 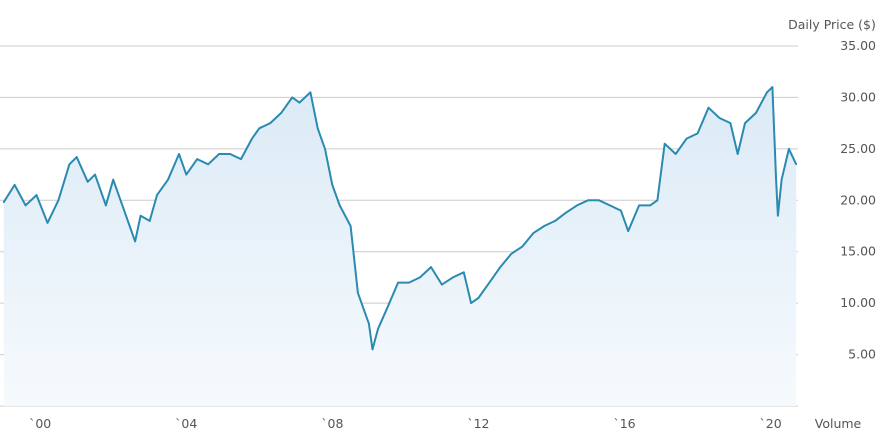 What do you see at coordinates (858, 251) in the screenshot?
I see `y-tick-label: 15.00` at bounding box center [858, 251].